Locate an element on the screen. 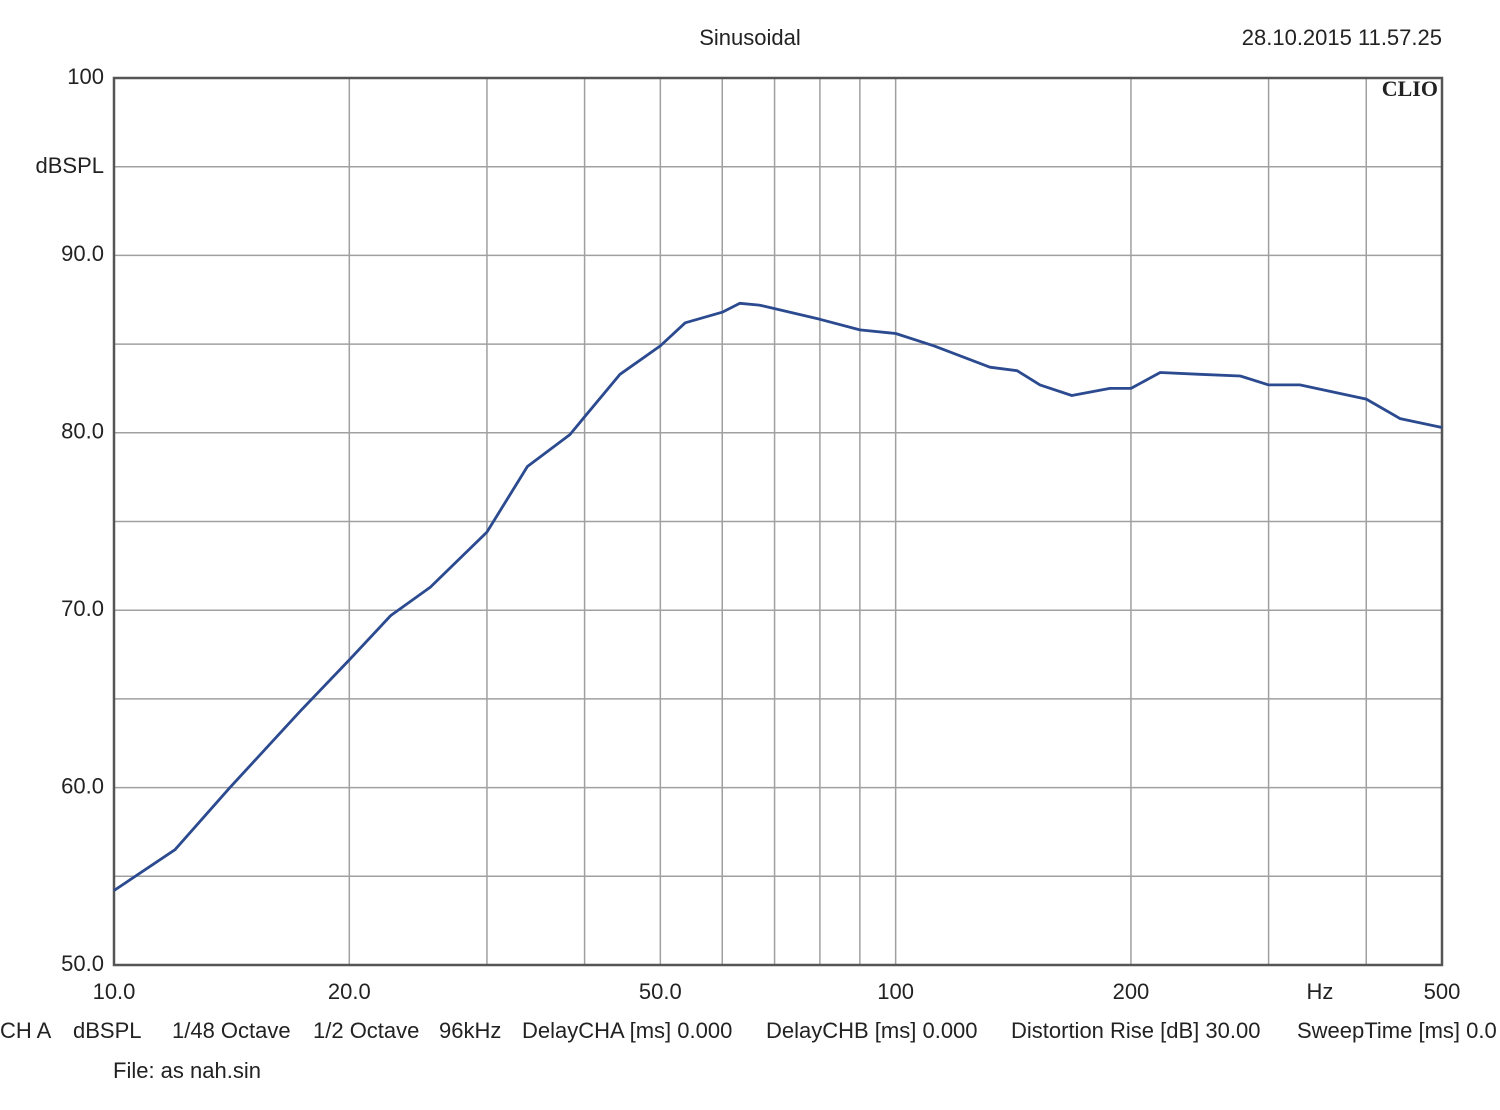  setting-label: dBSPL is located at coordinates (107, 1030).